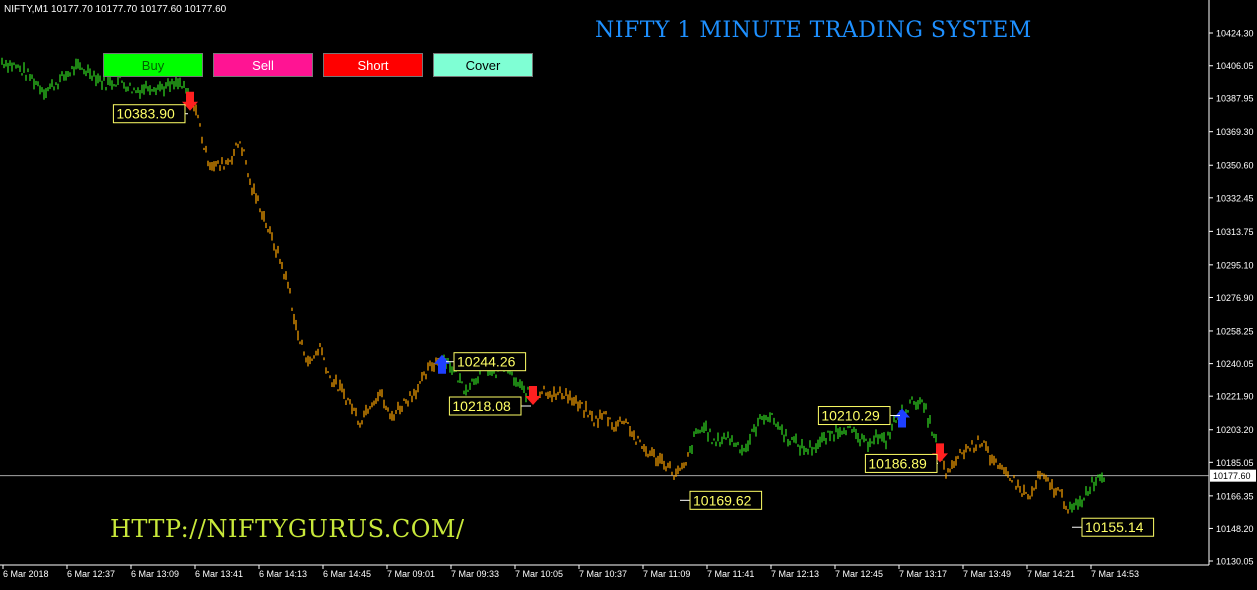 This screenshot has width=1257, height=590. What do you see at coordinates (481, 406) in the screenshot?
I see `signal-label: 10218.08` at bounding box center [481, 406].